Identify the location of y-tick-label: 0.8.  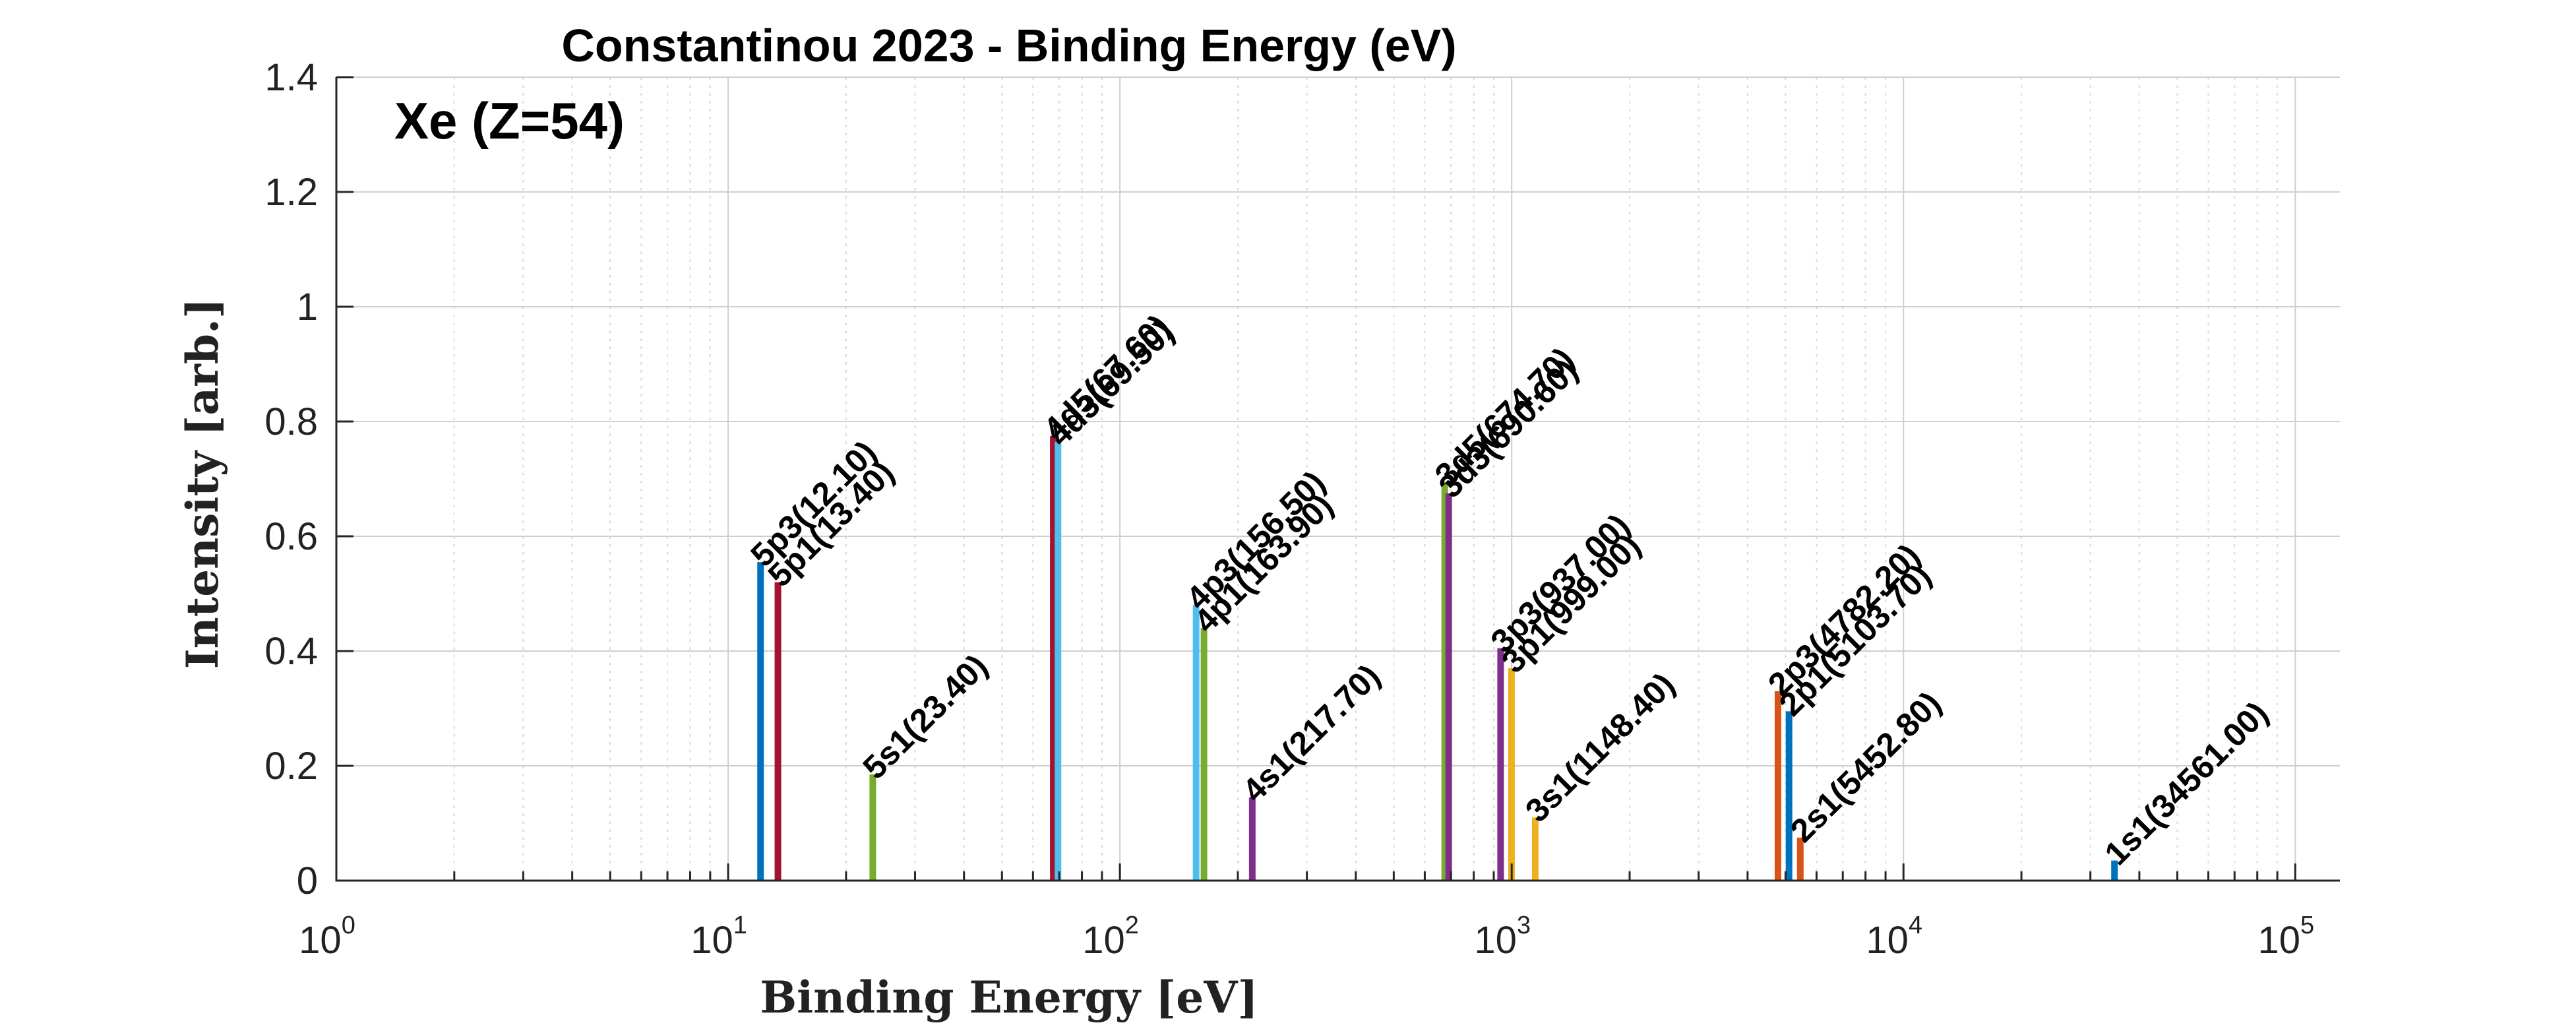
(291, 421).